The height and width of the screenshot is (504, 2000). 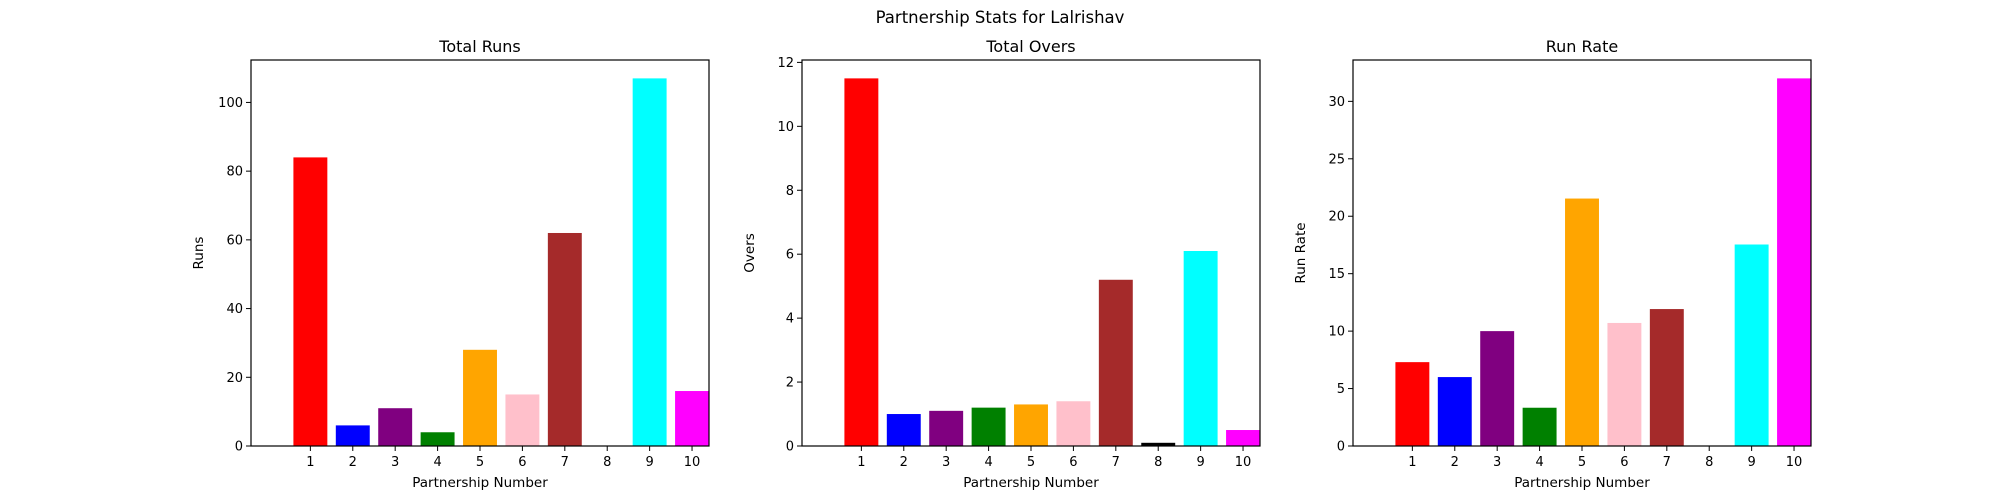 I want to click on y-tick-label: 80, so click(x=234, y=172).